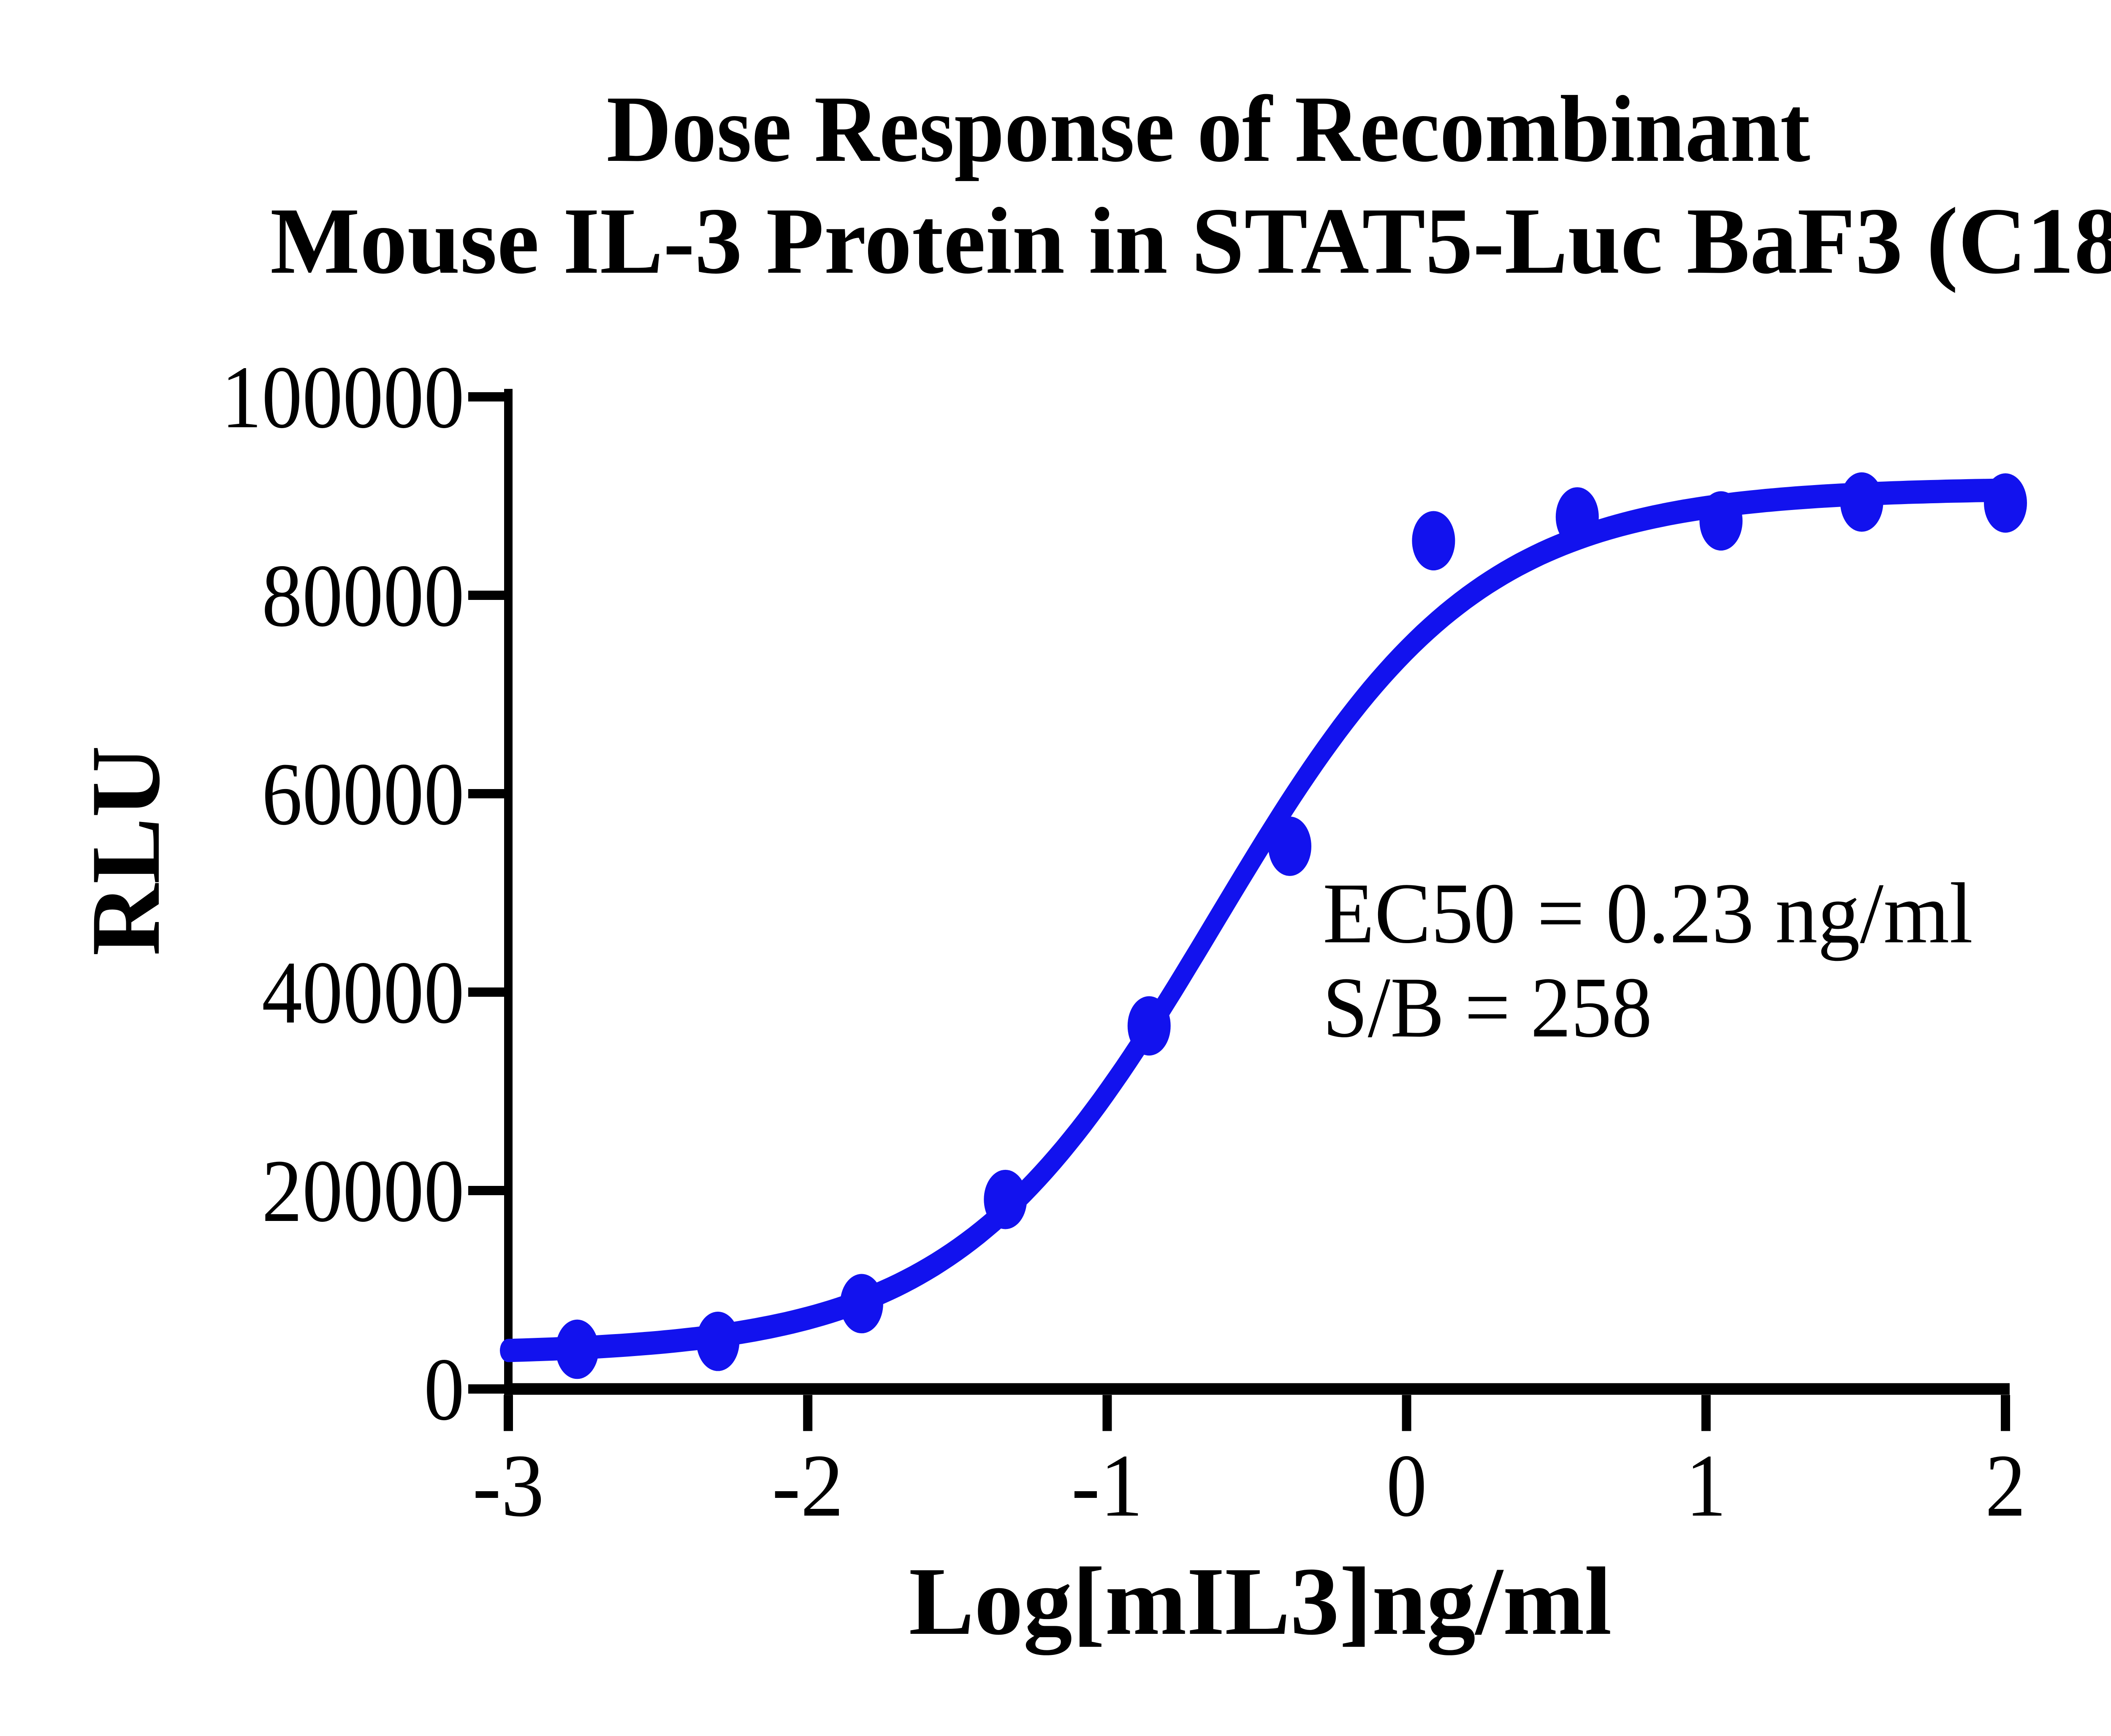 The width and height of the screenshot is (2111, 1736). Describe the element at coordinates (363, 993) in the screenshot. I see `y-tick-label: 40000` at that location.